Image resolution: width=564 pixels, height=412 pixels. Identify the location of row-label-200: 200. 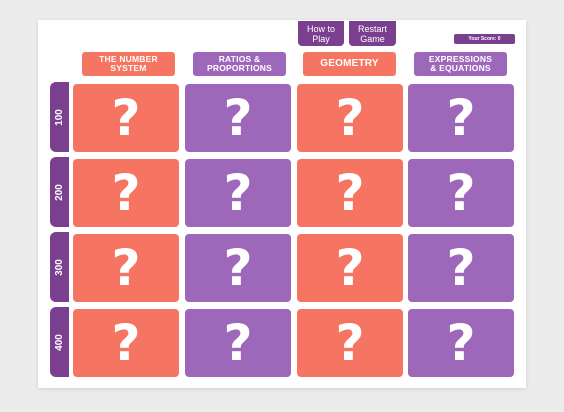
(59, 192).